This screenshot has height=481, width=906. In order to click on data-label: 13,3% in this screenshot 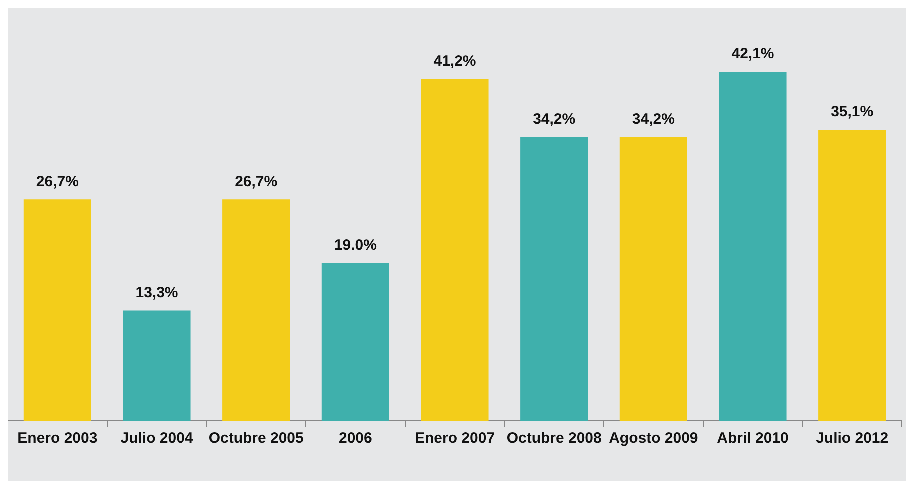, I will do `click(157, 293)`.